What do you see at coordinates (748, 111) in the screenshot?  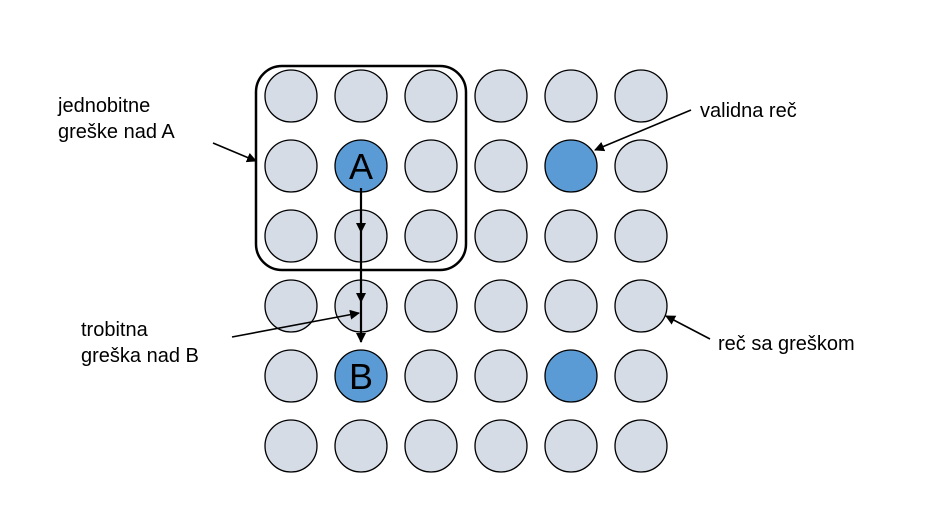 I see `valid-word-label: validna reč` at bounding box center [748, 111].